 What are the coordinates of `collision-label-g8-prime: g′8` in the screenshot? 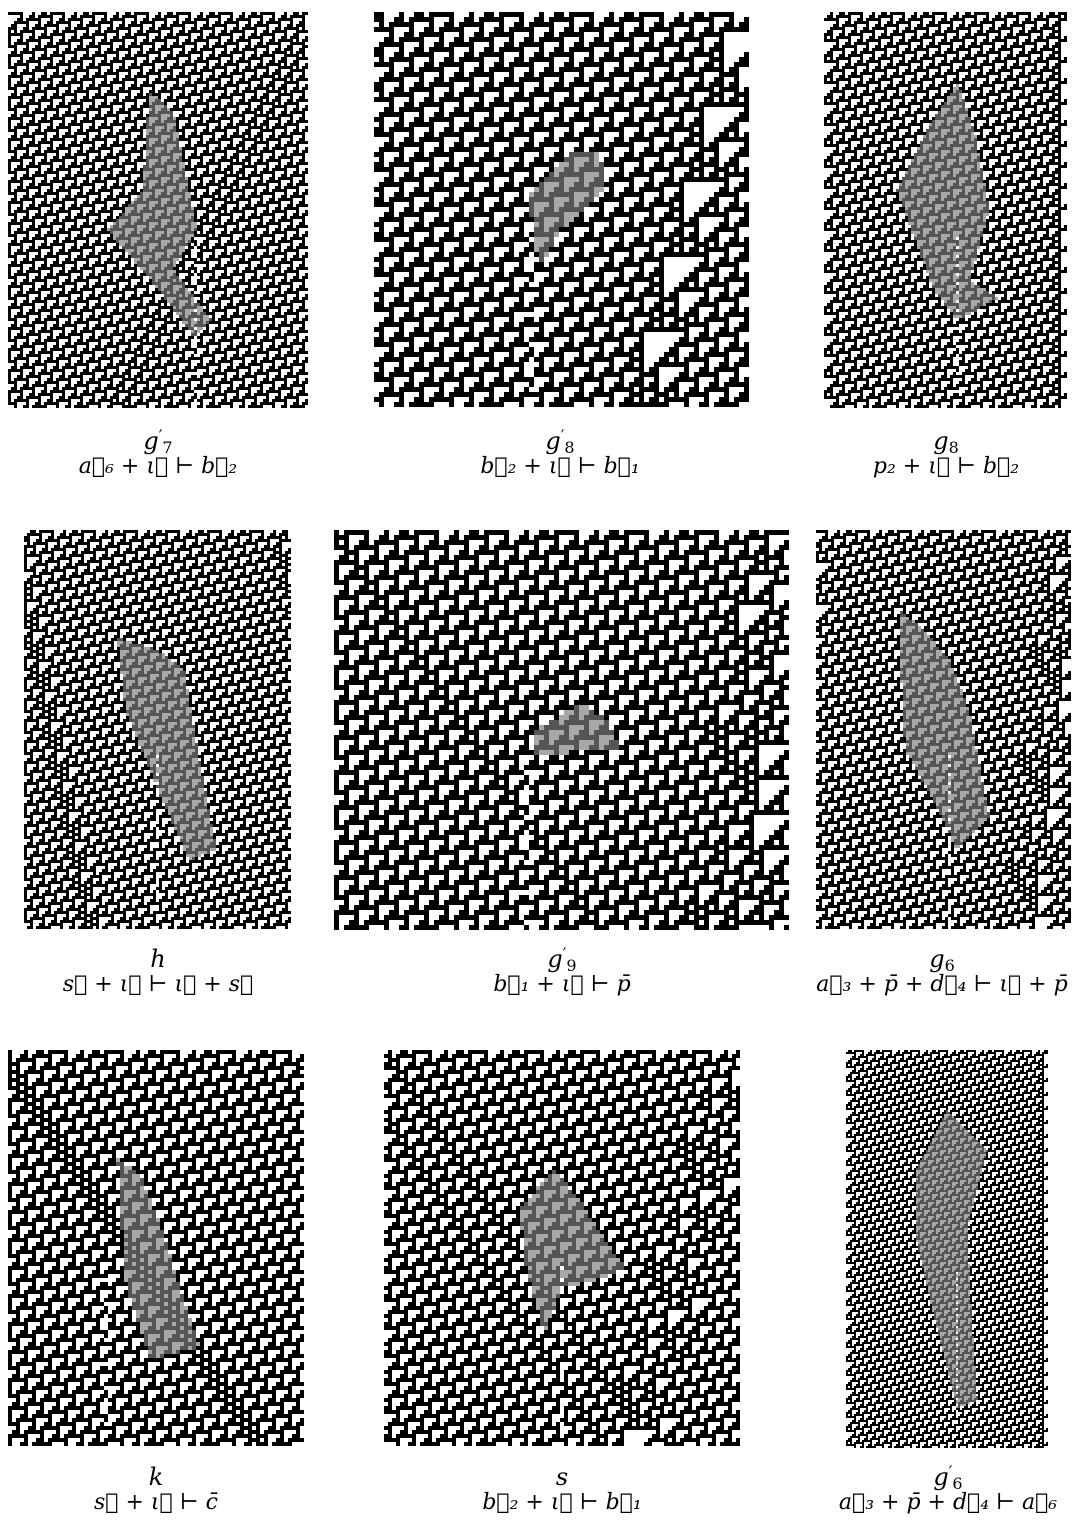 It's located at (560, 441).